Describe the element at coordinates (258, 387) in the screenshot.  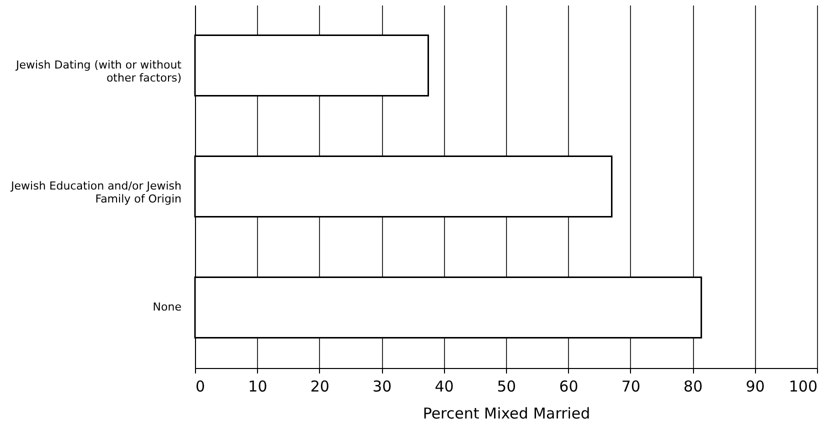
I see `x-tick-label: 10` at that location.